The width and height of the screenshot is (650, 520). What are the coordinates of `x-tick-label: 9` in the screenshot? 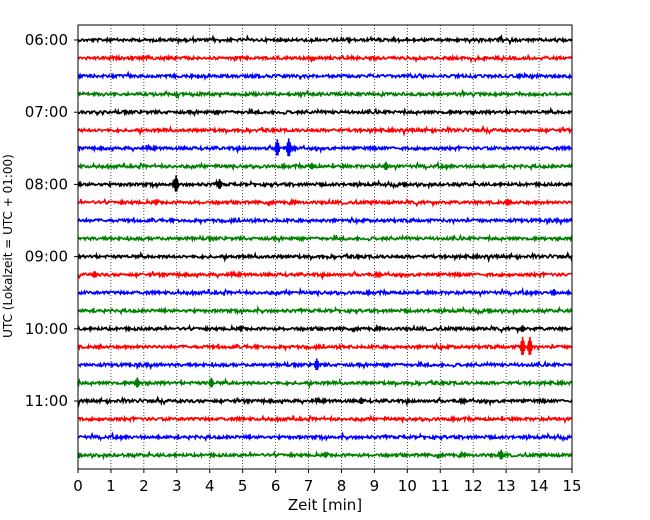 It's located at (375, 486).